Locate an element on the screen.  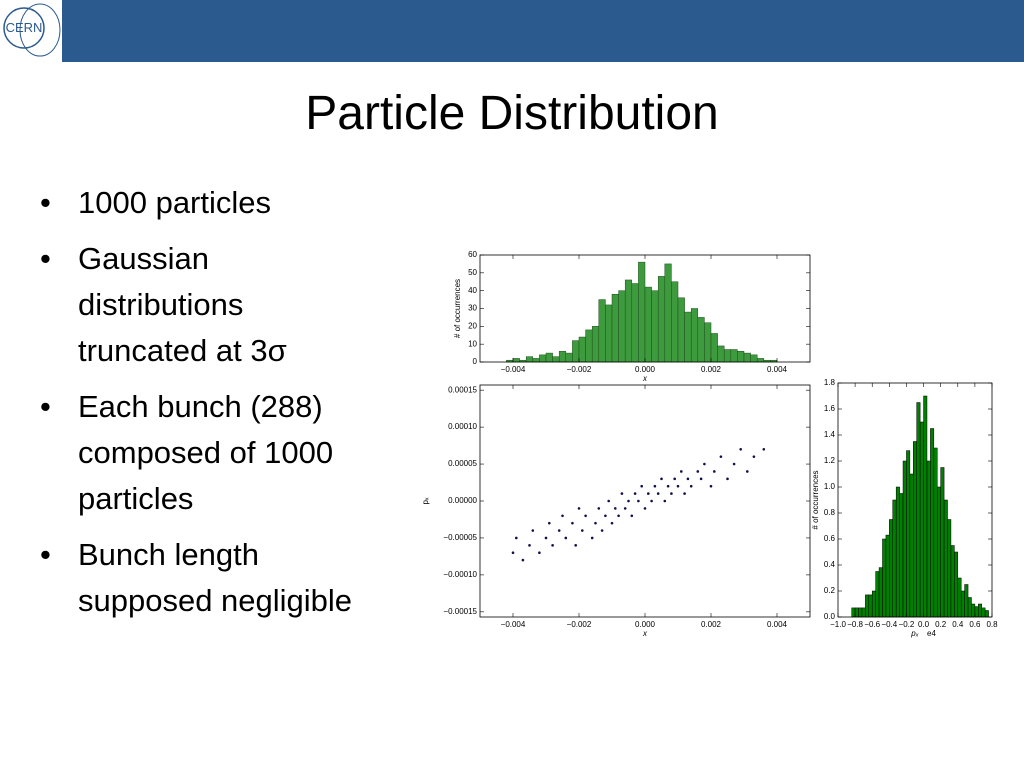
x-tick-label: 0.000 is located at coordinates (645, 624).